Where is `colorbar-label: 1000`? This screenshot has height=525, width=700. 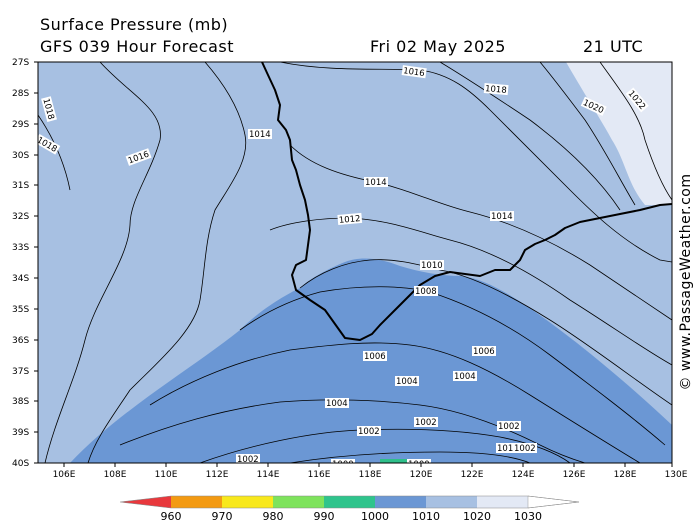 colorbar-label: 1000 is located at coordinates (375, 516).